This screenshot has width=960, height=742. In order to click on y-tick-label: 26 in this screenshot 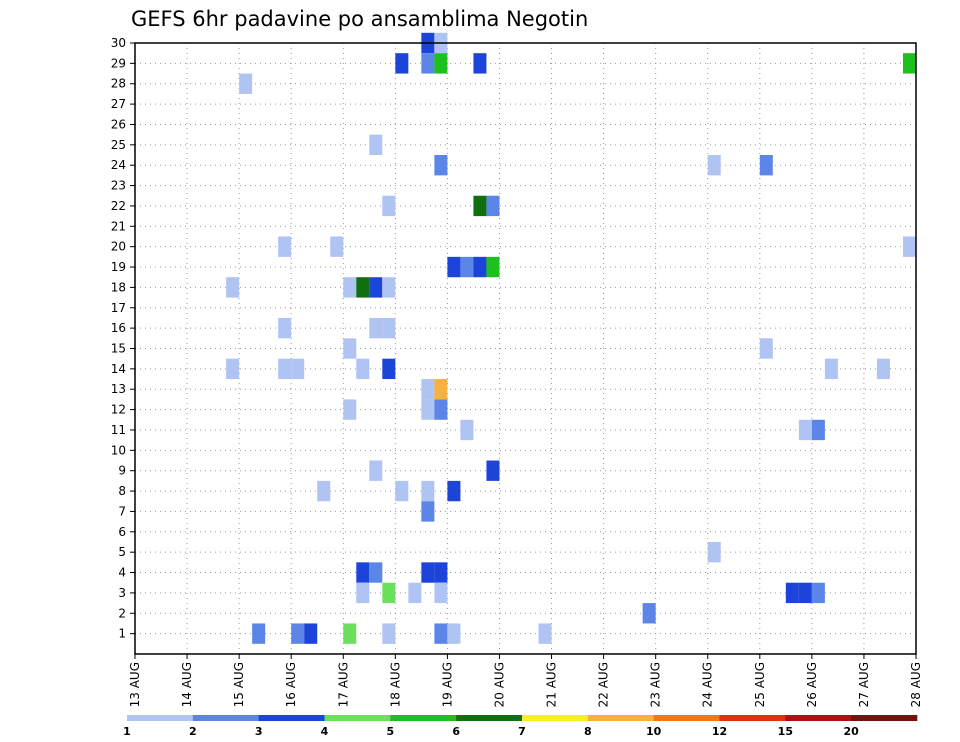, I will do `click(118, 124)`.